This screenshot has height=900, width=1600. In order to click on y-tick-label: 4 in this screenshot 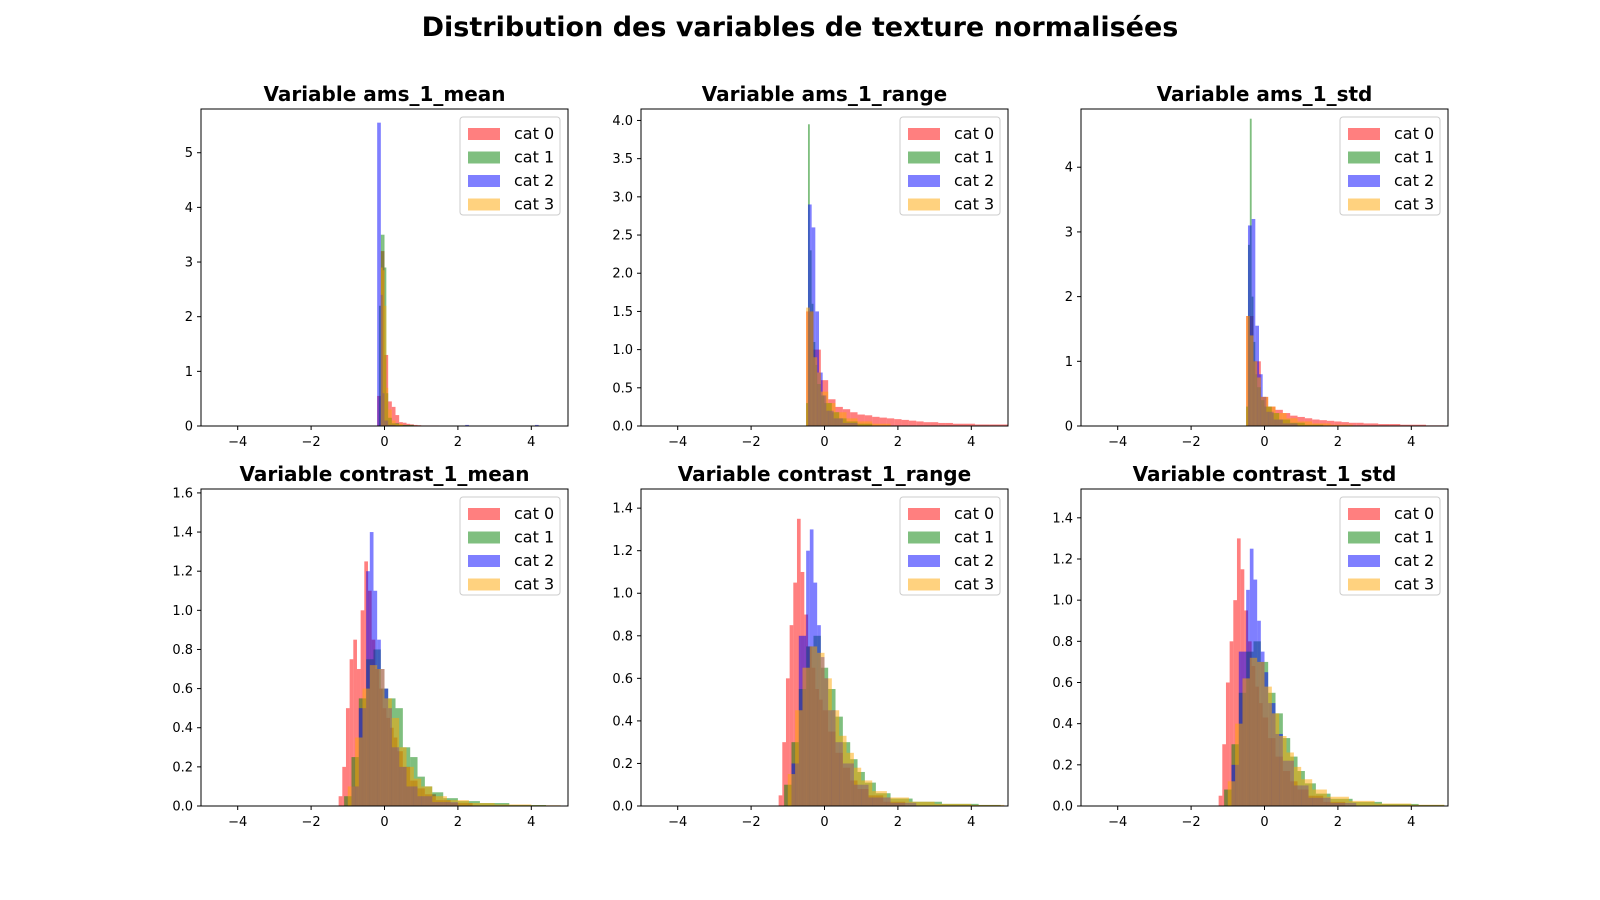, I will do `click(189, 208)`.